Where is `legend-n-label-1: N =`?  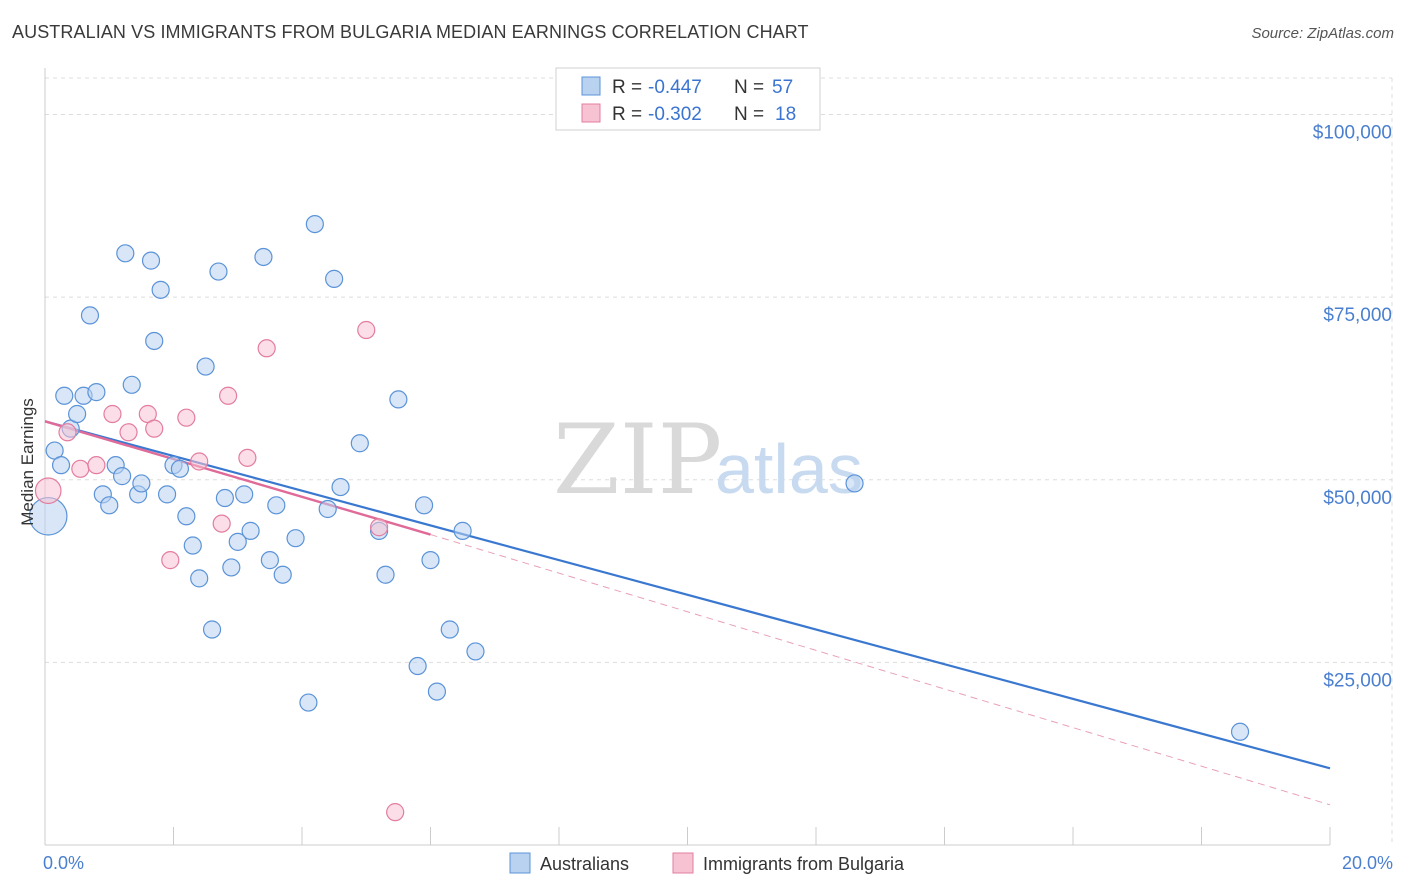 legend-n-label-1: N = is located at coordinates (749, 87).